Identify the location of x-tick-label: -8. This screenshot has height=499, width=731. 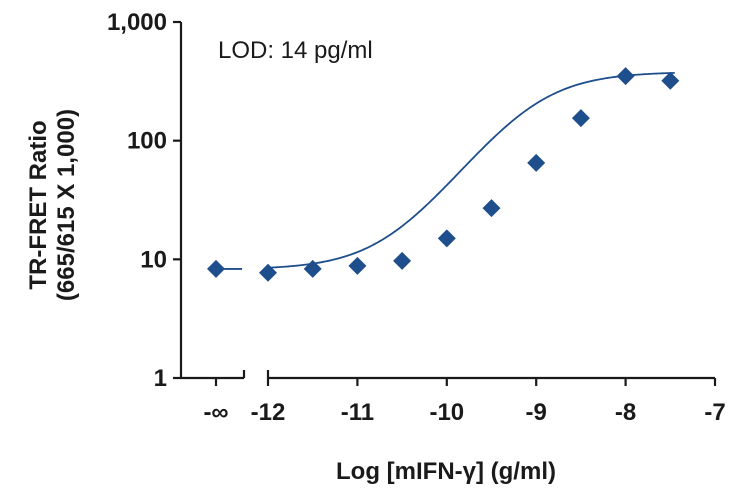
(625, 412).